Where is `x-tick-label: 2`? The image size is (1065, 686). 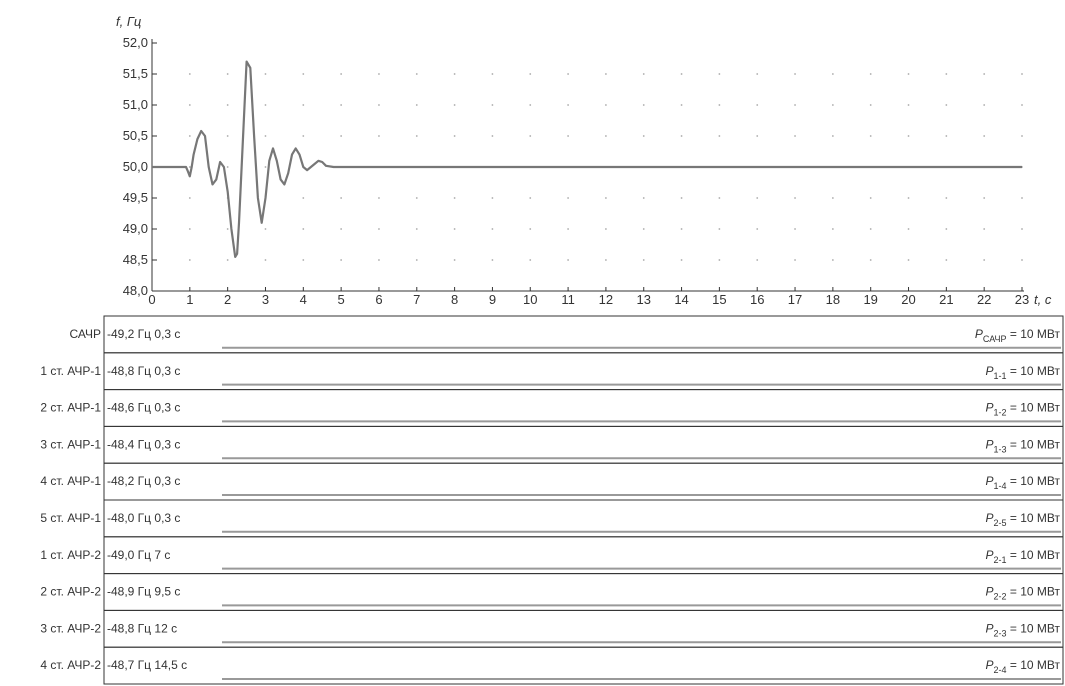 x-tick-label: 2 is located at coordinates (227, 299).